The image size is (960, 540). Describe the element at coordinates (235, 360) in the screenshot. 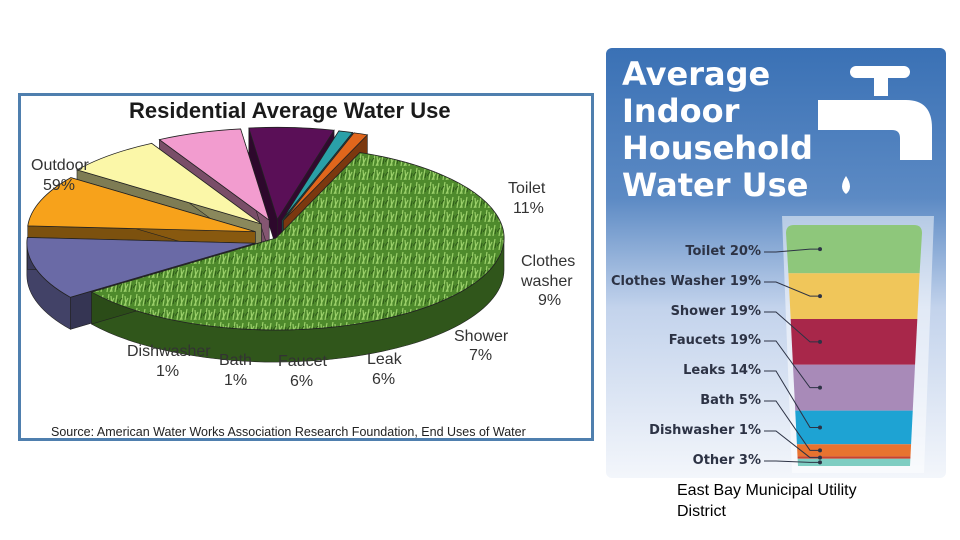

I see `label-bath: Bath` at that location.